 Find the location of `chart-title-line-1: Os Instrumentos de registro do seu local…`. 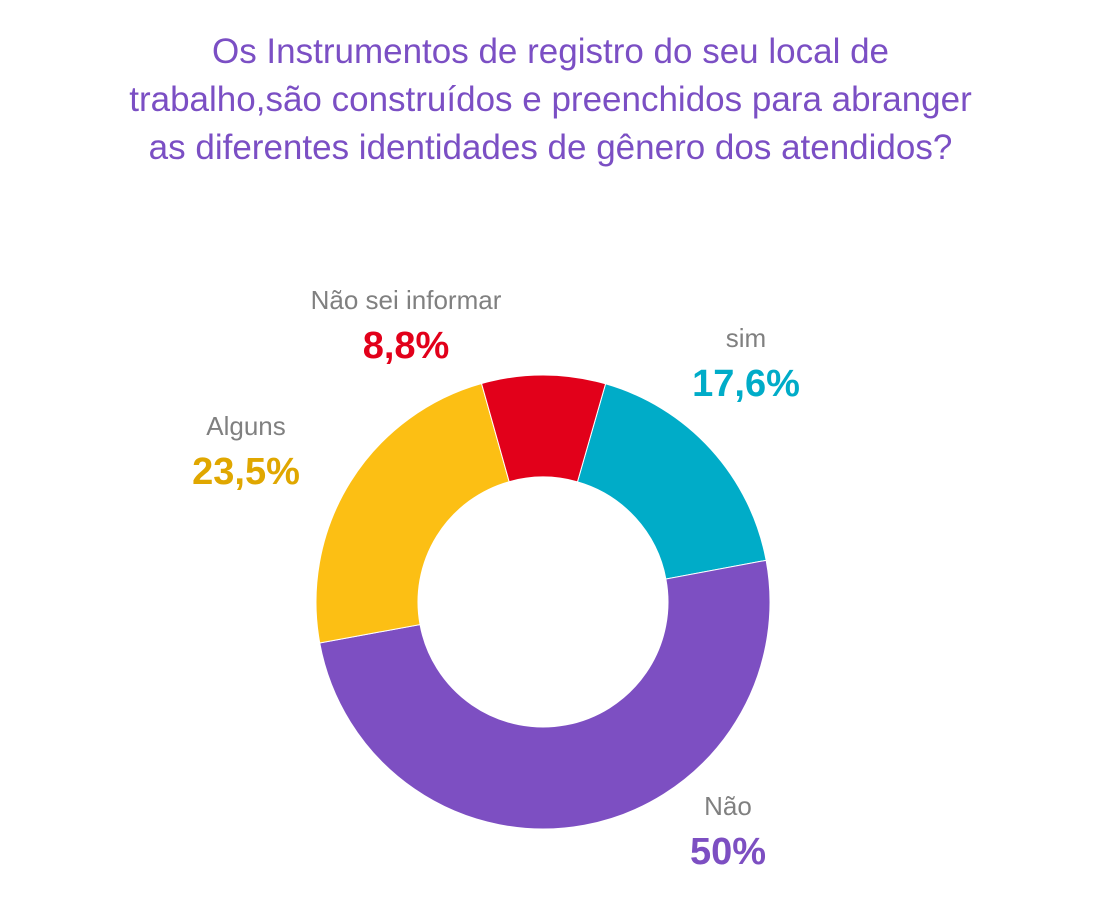

chart-title-line-1: Os Instrumentos de registro do seu local… is located at coordinates (550, 51).